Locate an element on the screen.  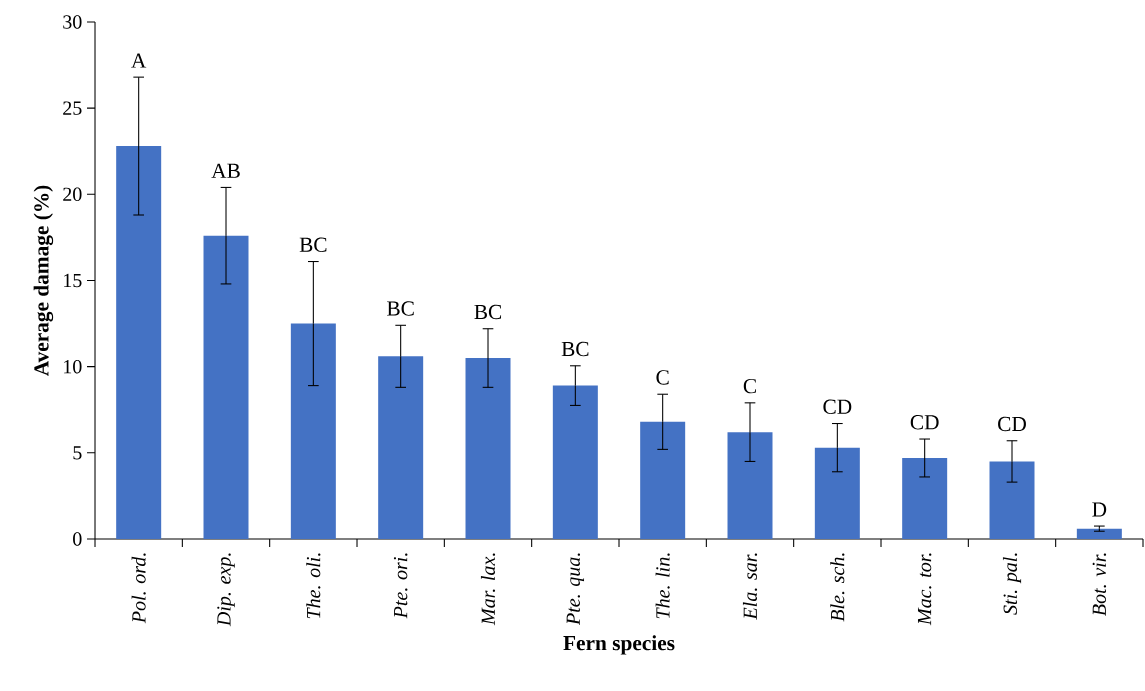
y-tick-label: 10 is located at coordinates (73, 366).